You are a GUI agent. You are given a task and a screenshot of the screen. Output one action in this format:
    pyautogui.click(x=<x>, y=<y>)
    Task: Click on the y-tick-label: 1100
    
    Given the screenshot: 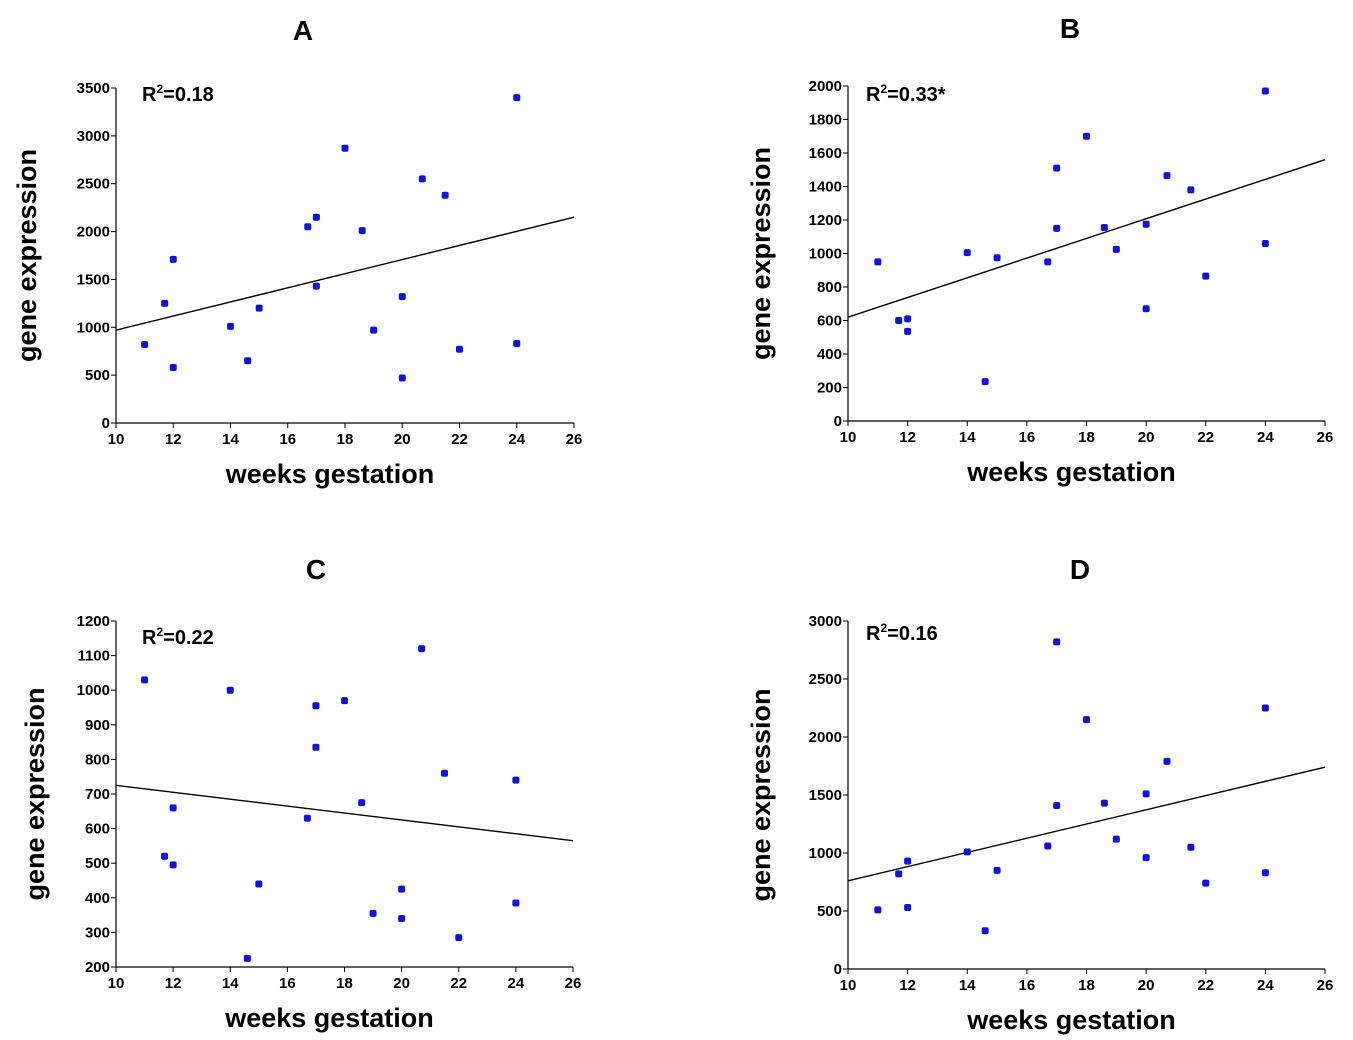 What is the action you would take?
    pyautogui.click(x=93, y=656)
    